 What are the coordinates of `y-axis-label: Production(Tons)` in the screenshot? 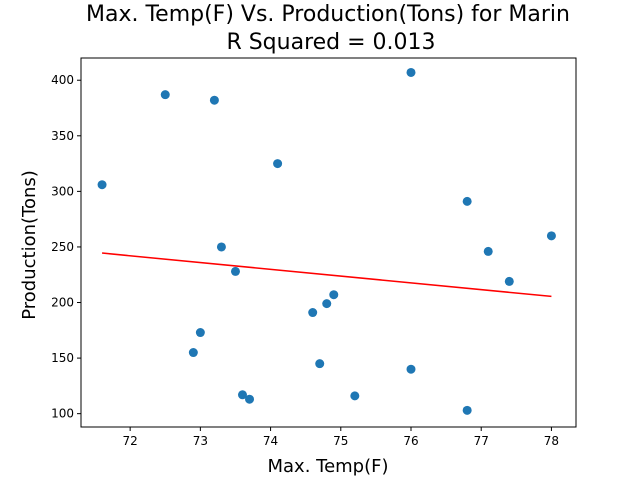 It's located at (29, 245).